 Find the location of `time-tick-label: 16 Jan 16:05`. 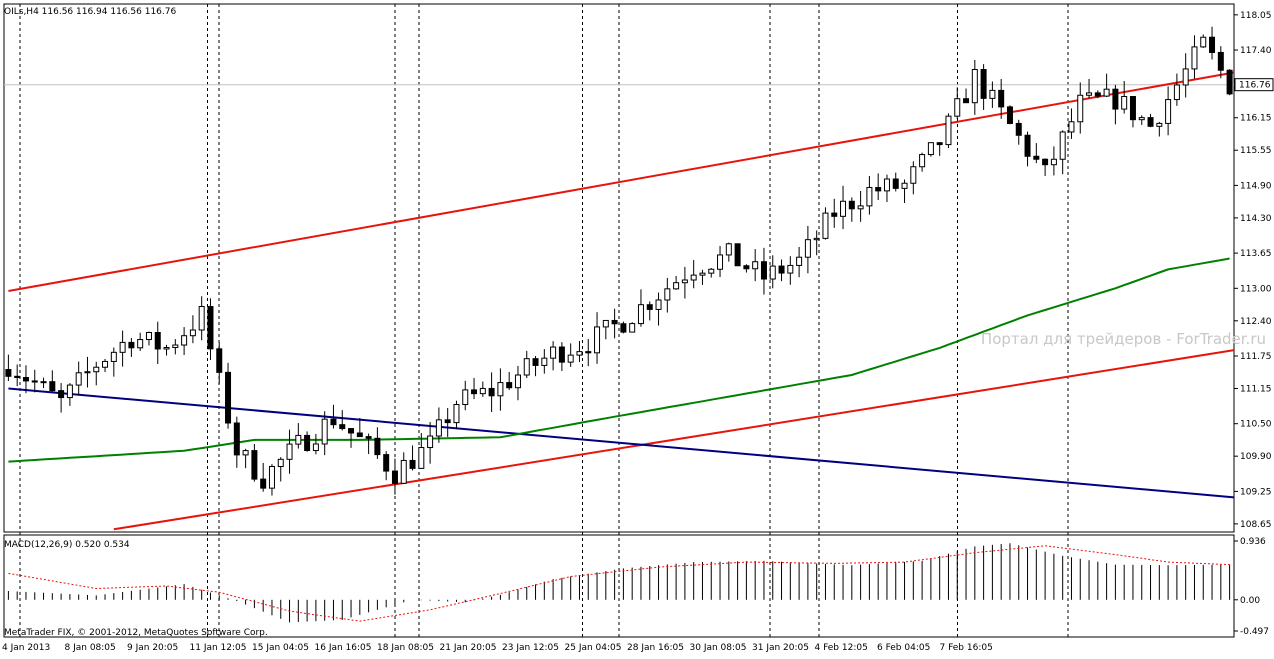

time-tick-label: 16 Jan 16:05 is located at coordinates (343, 648).